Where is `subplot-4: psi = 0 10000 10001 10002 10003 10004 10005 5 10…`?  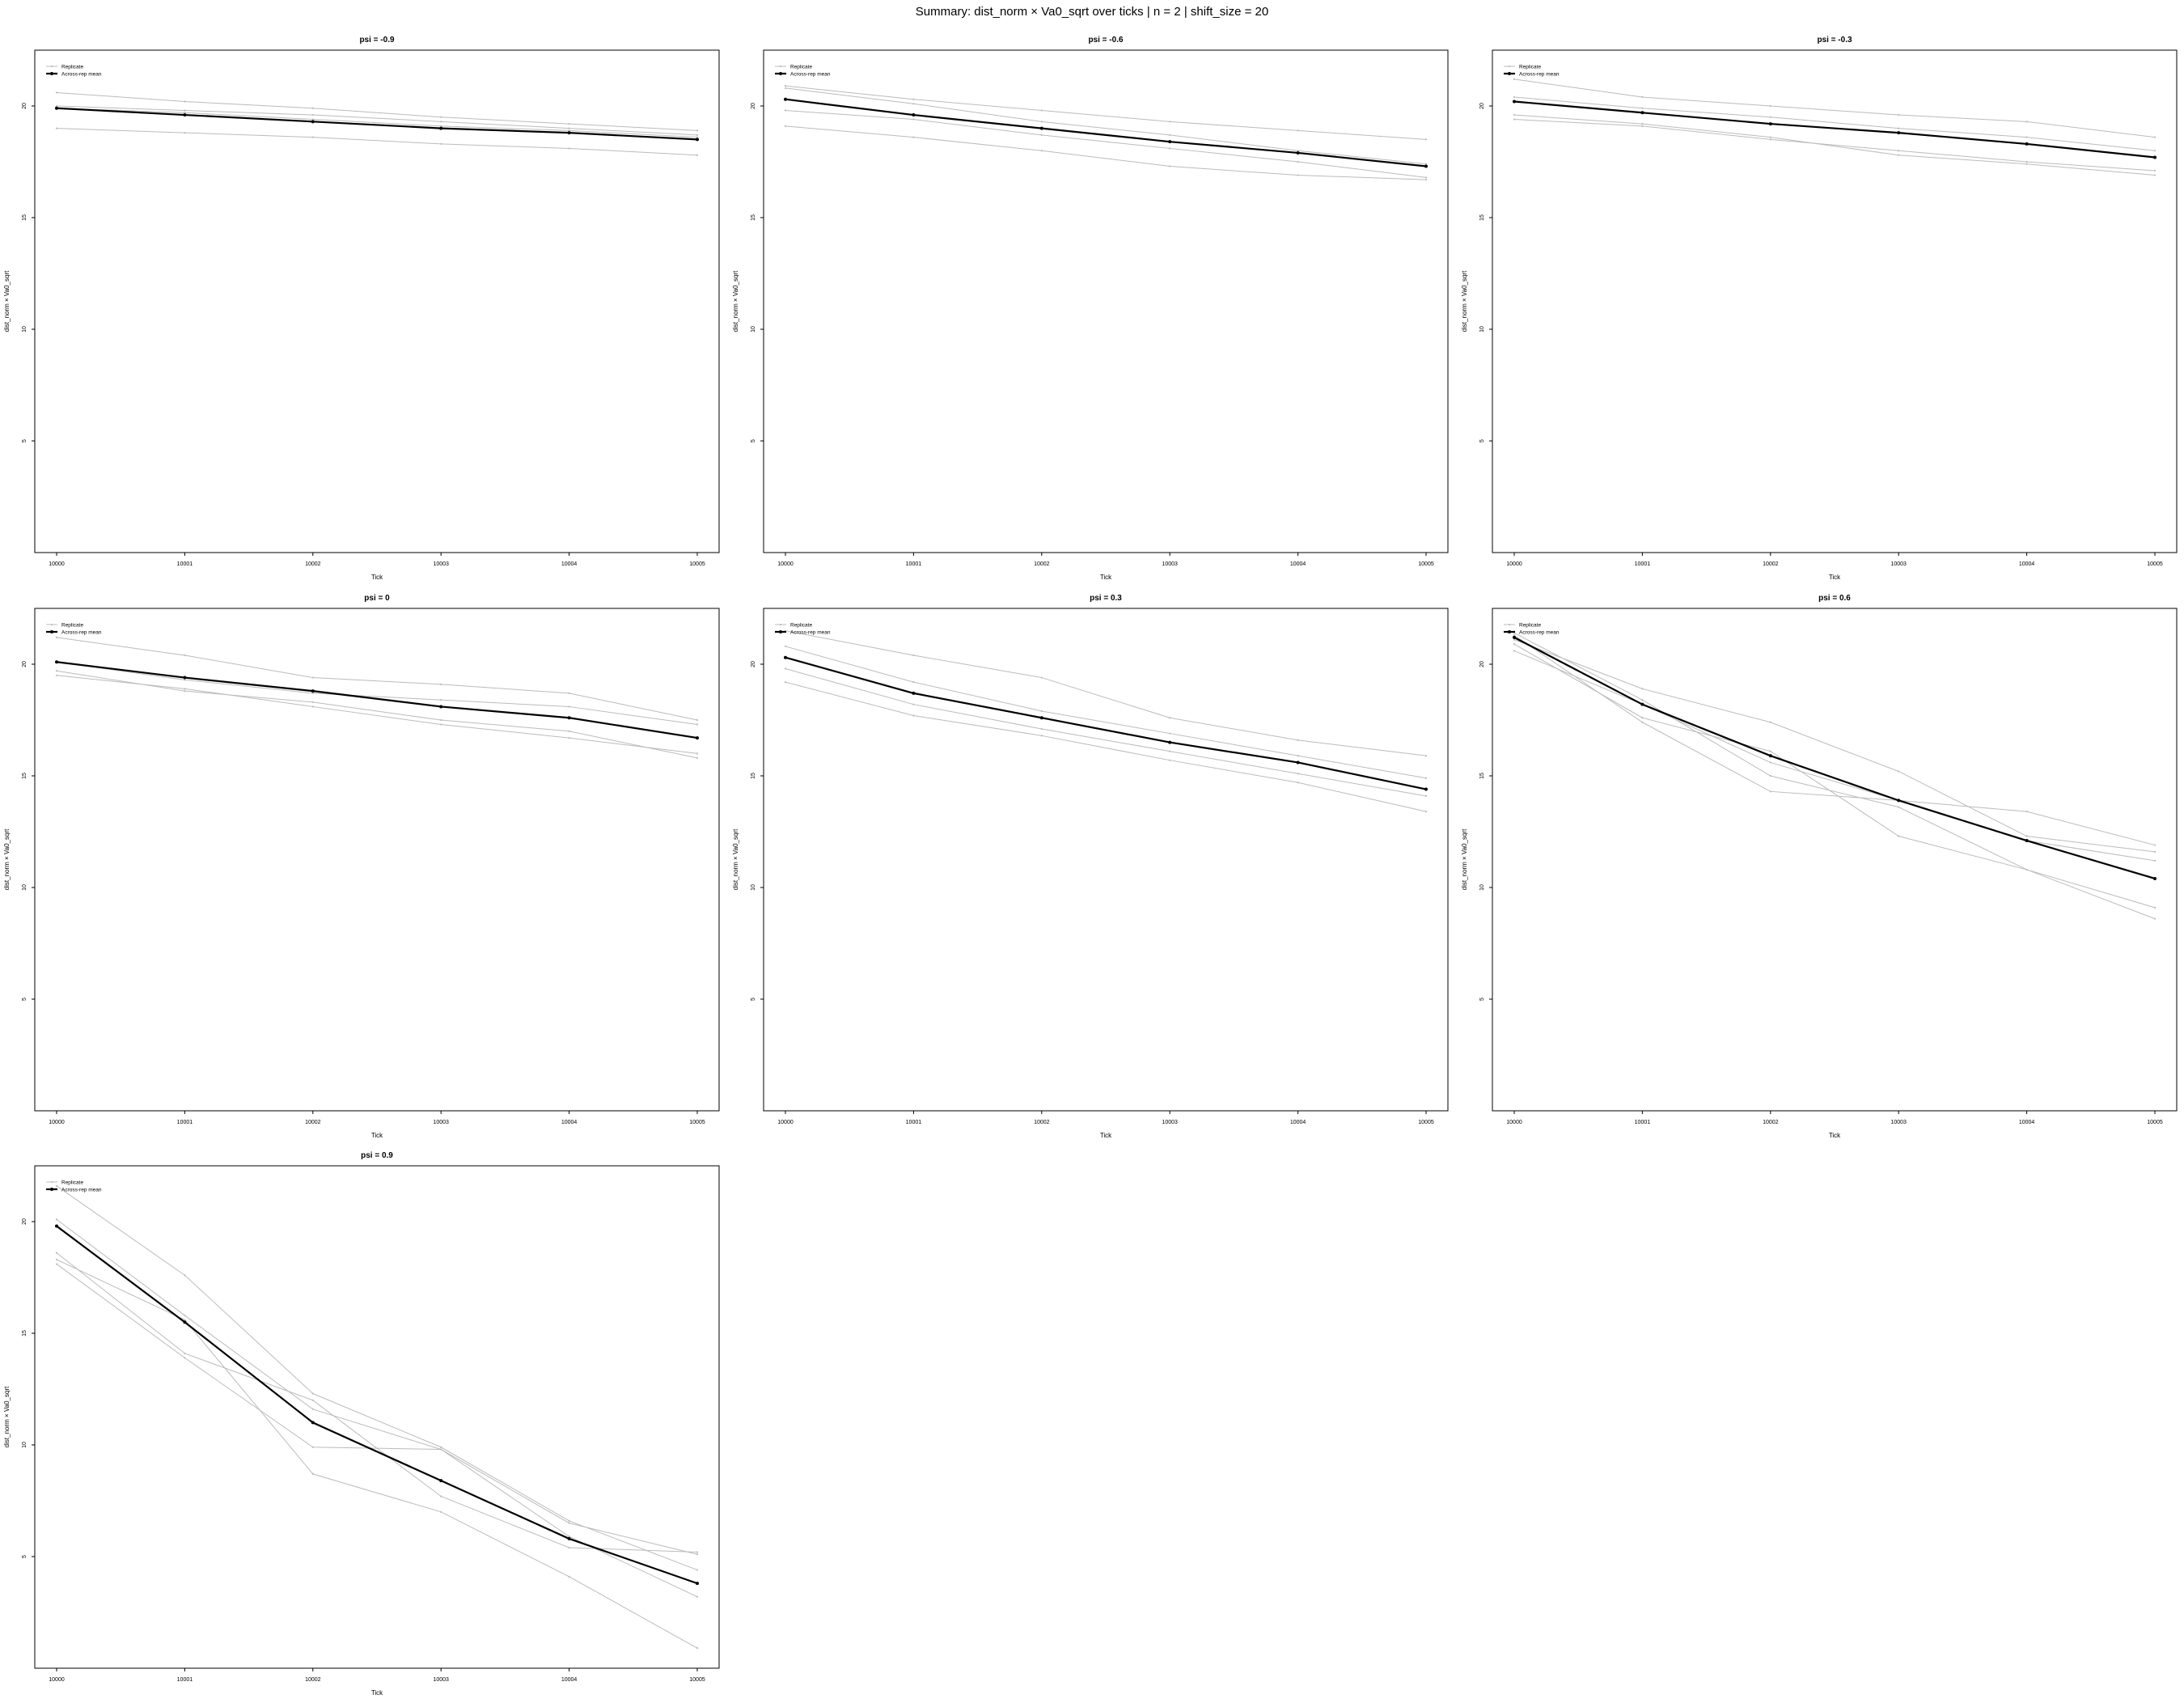
subplot-4: psi = 0 10000 10001 10002 10003 10004 10005 5 10… is located at coordinates (361, 867).